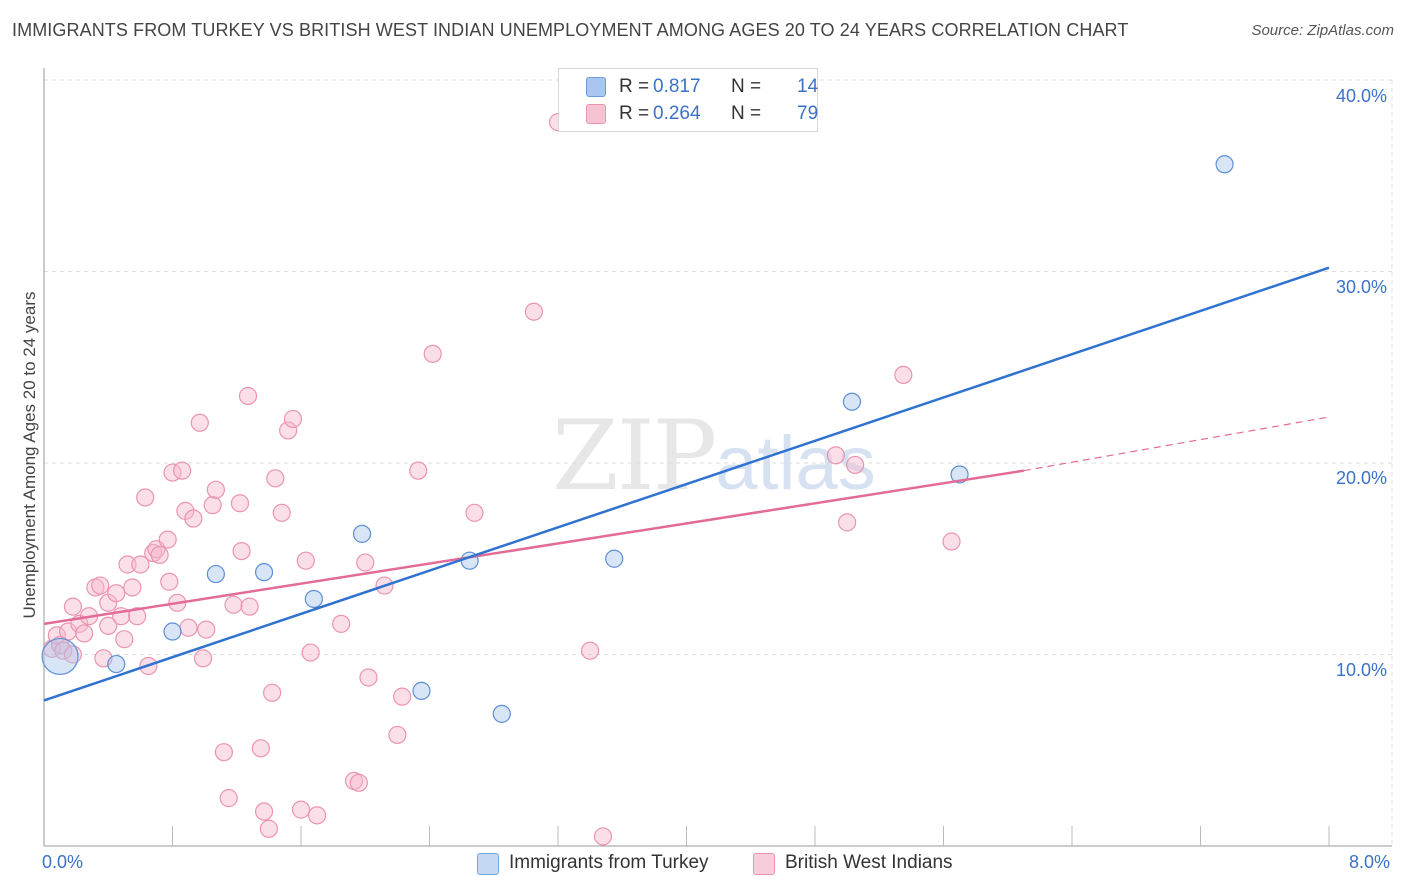  What do you see at coordinates (1362, 96) in the screenshot?
I see `y-tick-label-40: 40.0%` at bounding box center [1362, 96].